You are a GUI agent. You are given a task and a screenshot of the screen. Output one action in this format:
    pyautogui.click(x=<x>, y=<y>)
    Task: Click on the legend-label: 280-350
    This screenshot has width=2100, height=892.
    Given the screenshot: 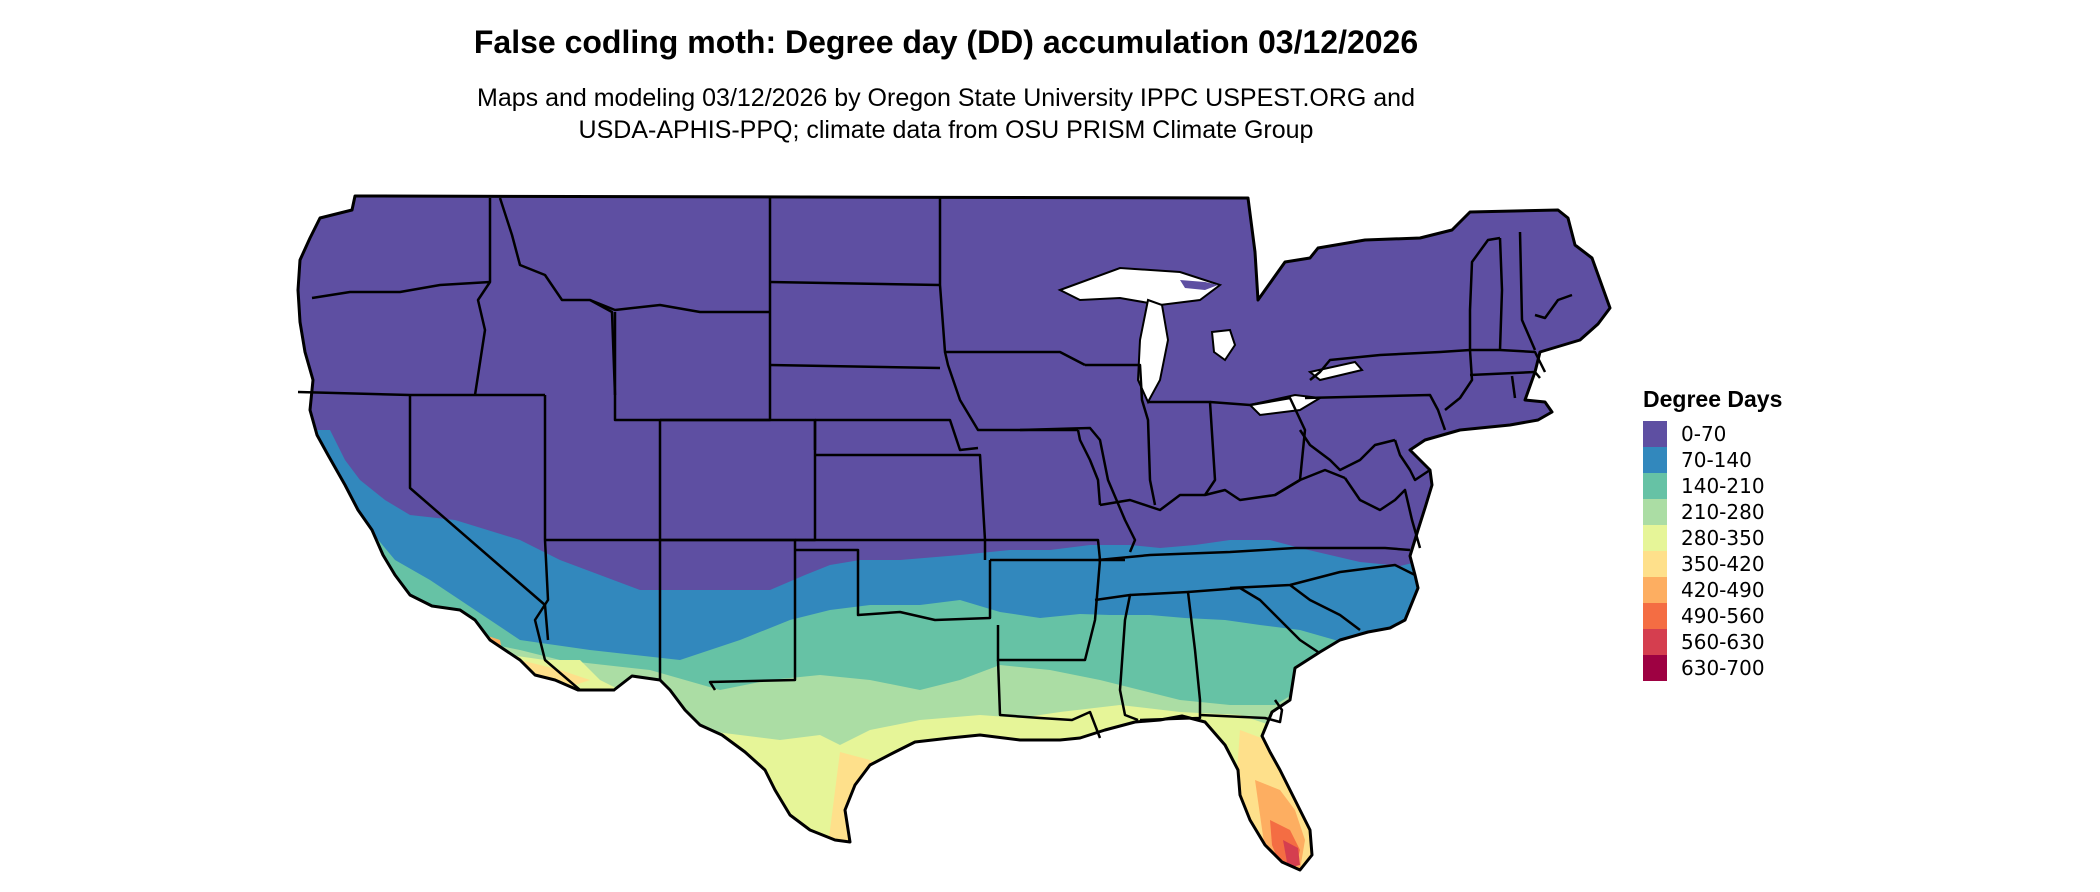 What is the action you would take?
    pyautogui.click(x=1723, y=538)
    